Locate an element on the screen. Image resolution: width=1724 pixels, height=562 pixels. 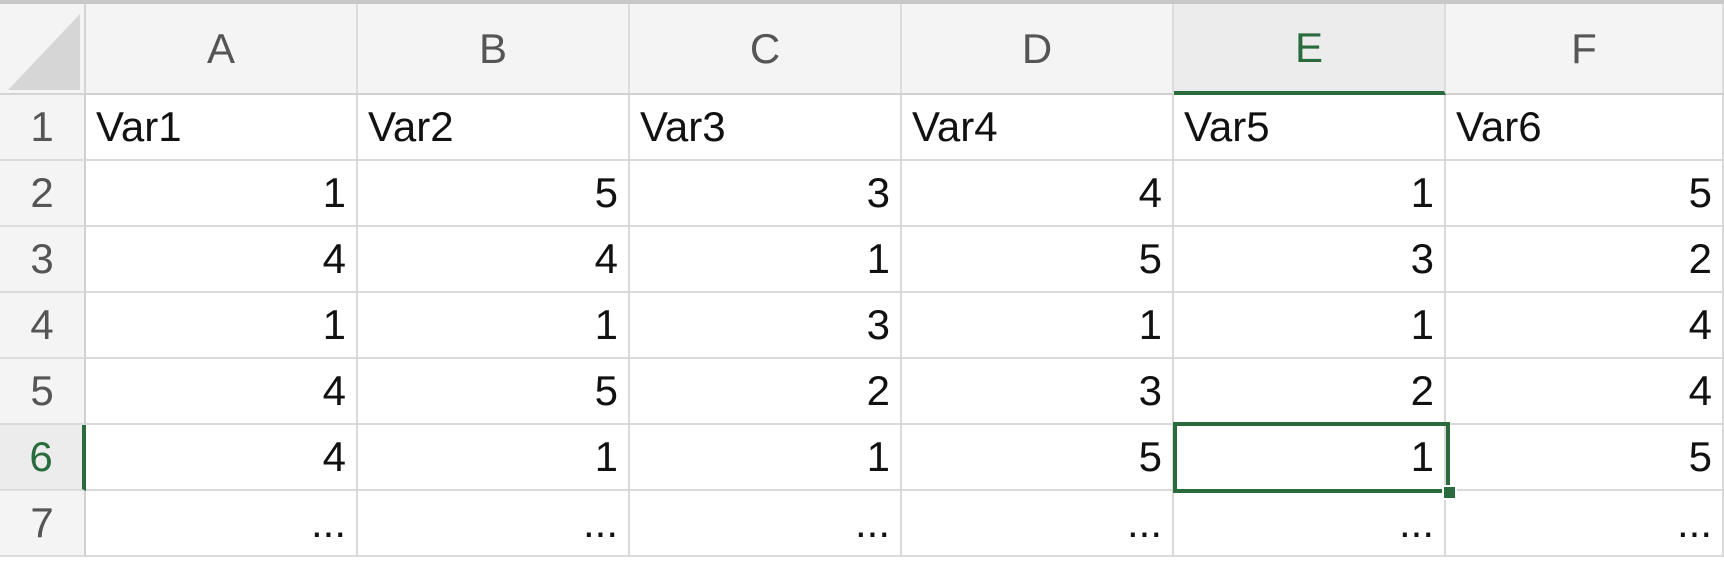
cell-a6: 4 is located at coordinates (222, 458).